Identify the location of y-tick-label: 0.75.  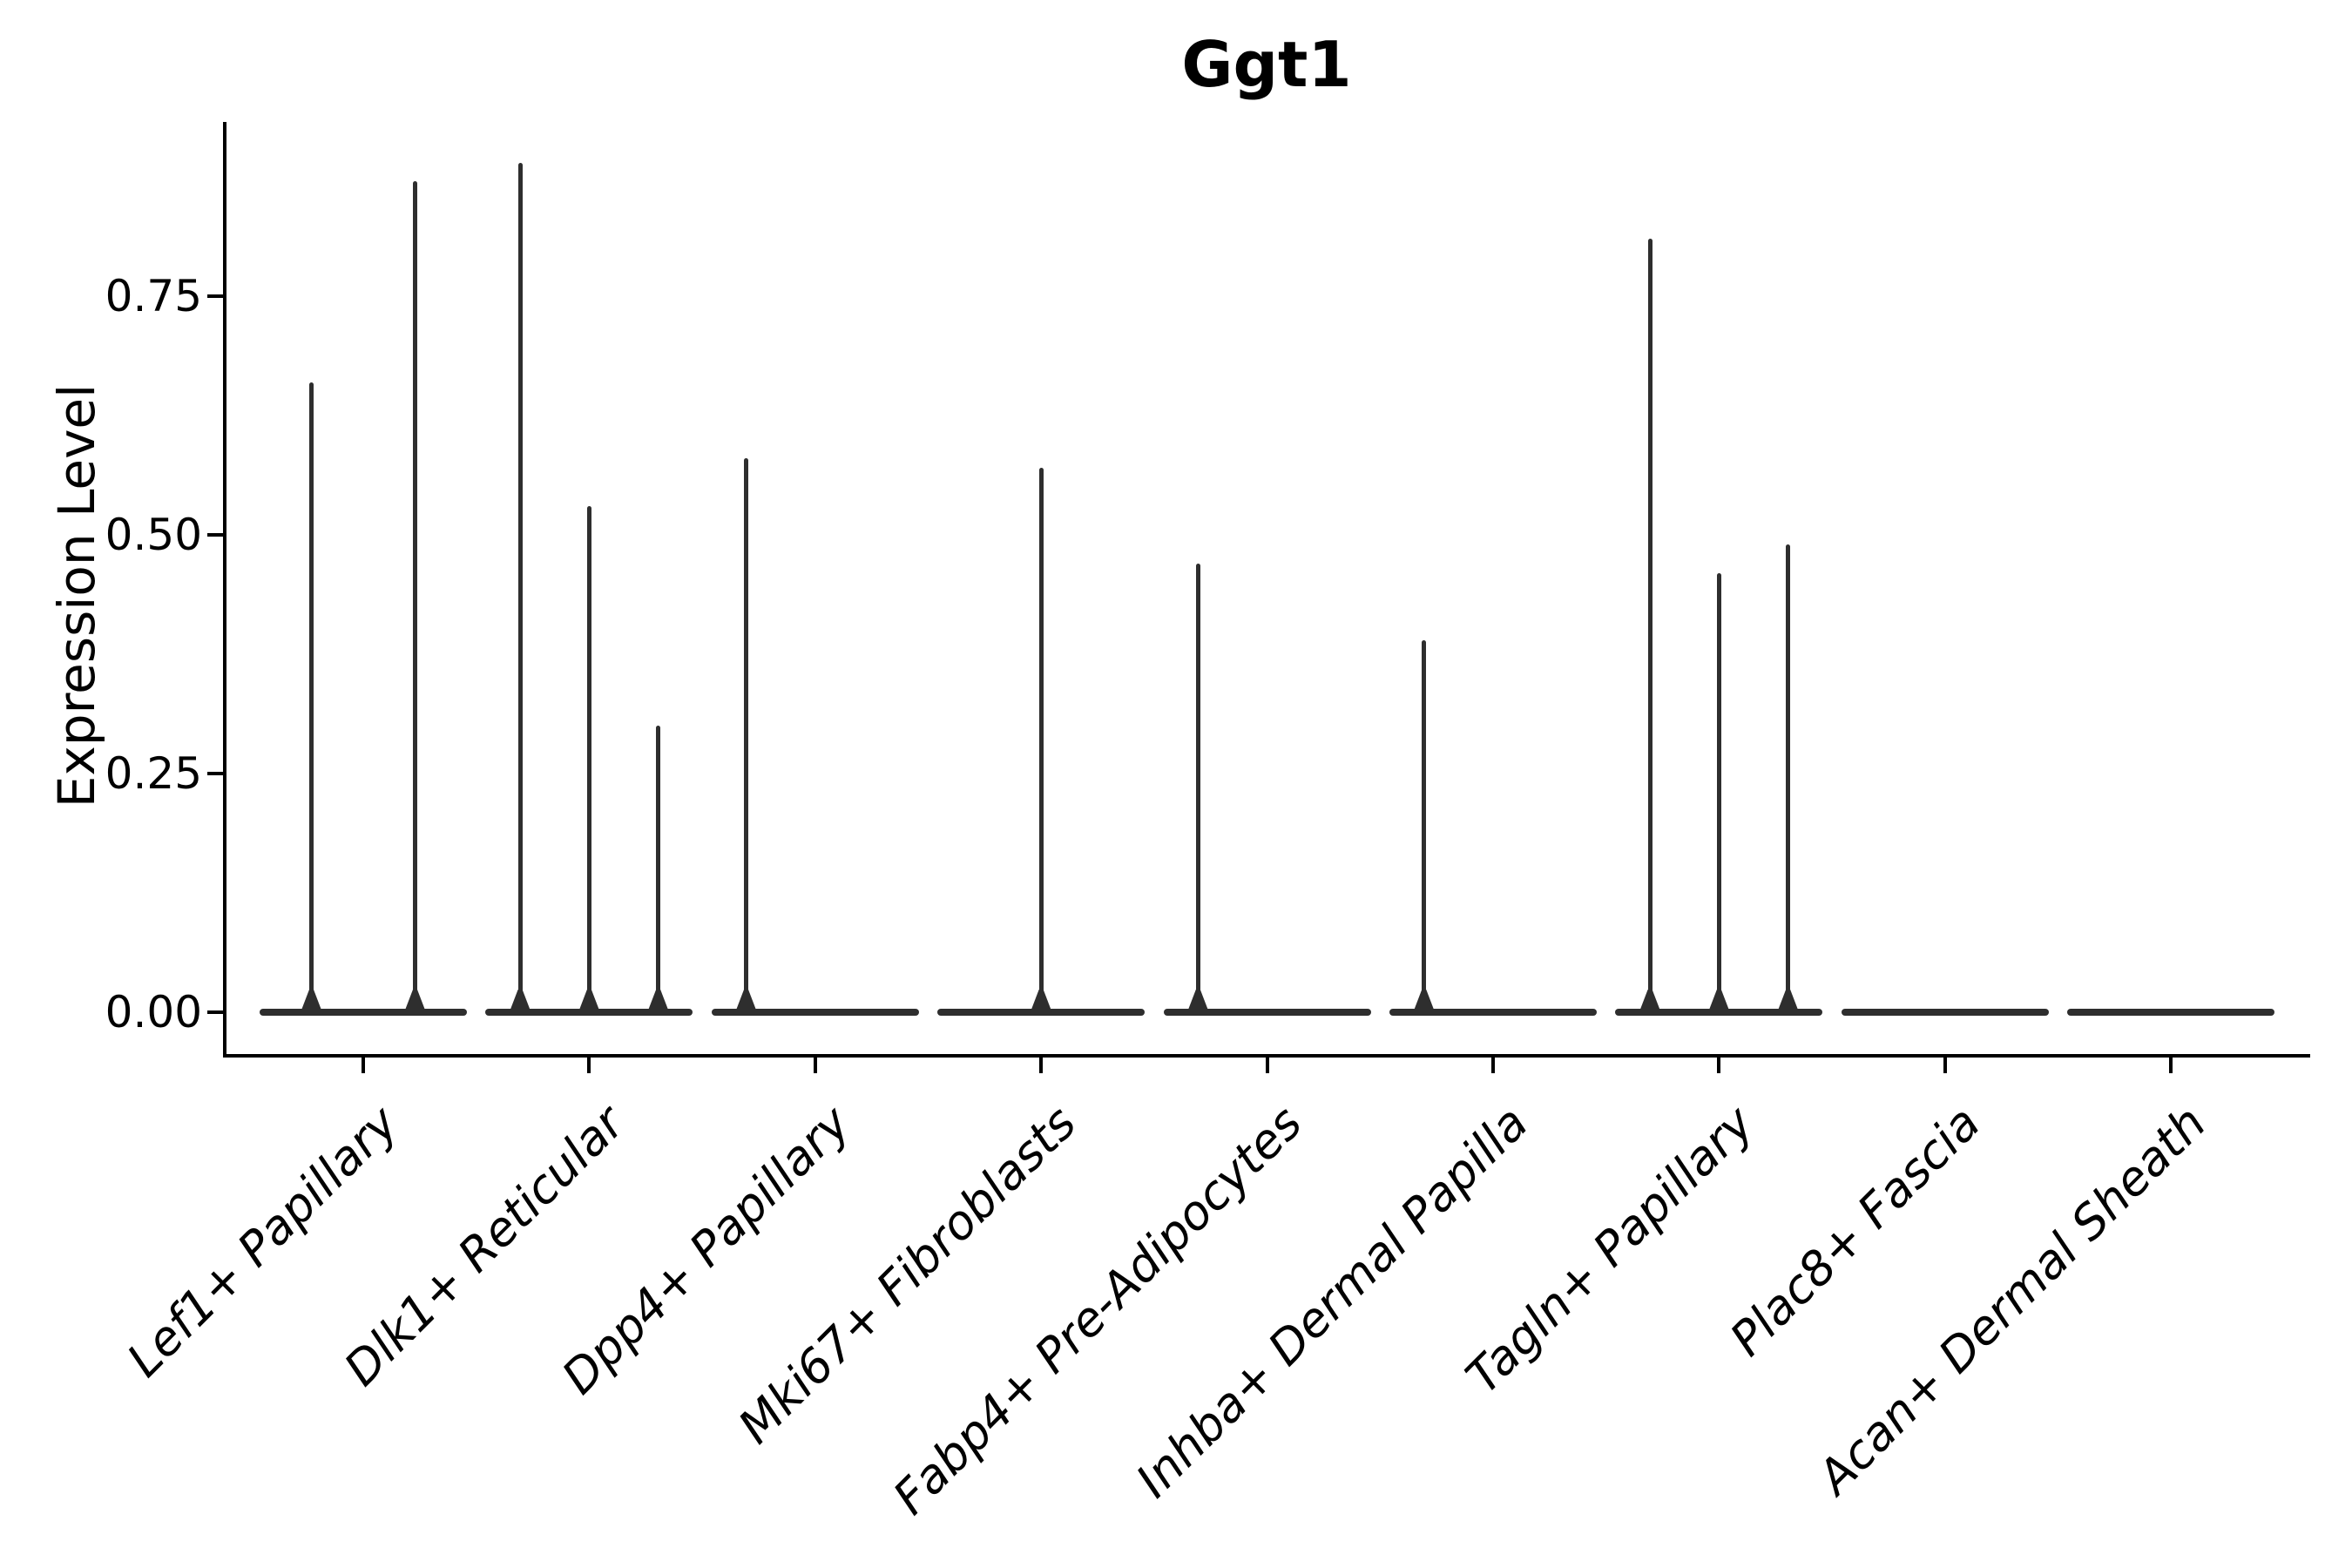
(153, 296).